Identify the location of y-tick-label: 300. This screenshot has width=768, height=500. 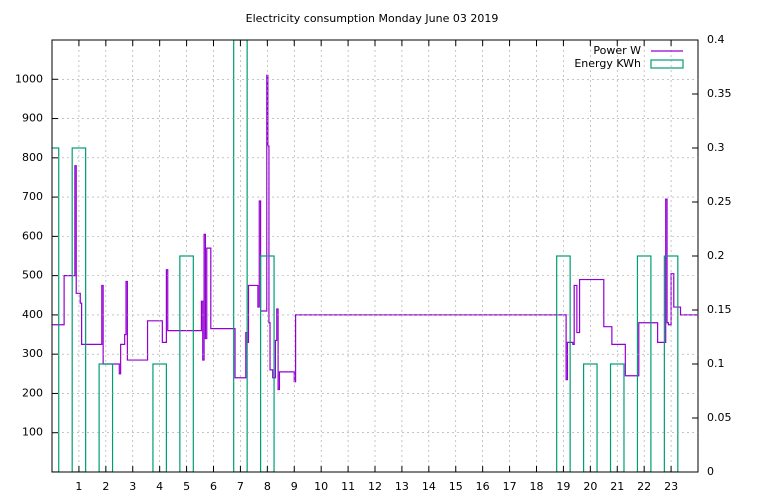
(32, 353).